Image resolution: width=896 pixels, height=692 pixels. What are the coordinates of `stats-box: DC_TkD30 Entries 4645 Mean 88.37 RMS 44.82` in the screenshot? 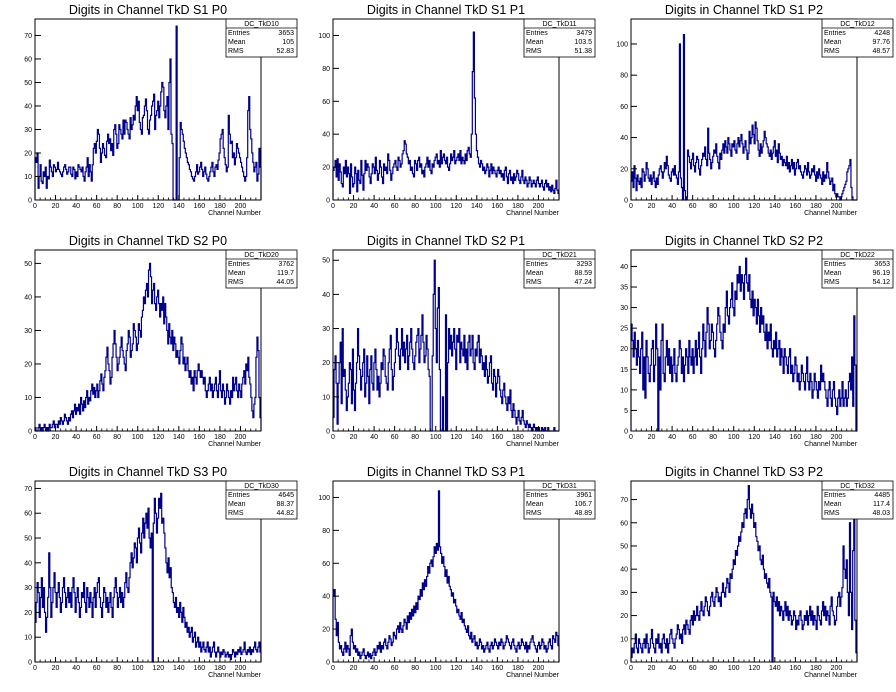 It's located at (261, 500).